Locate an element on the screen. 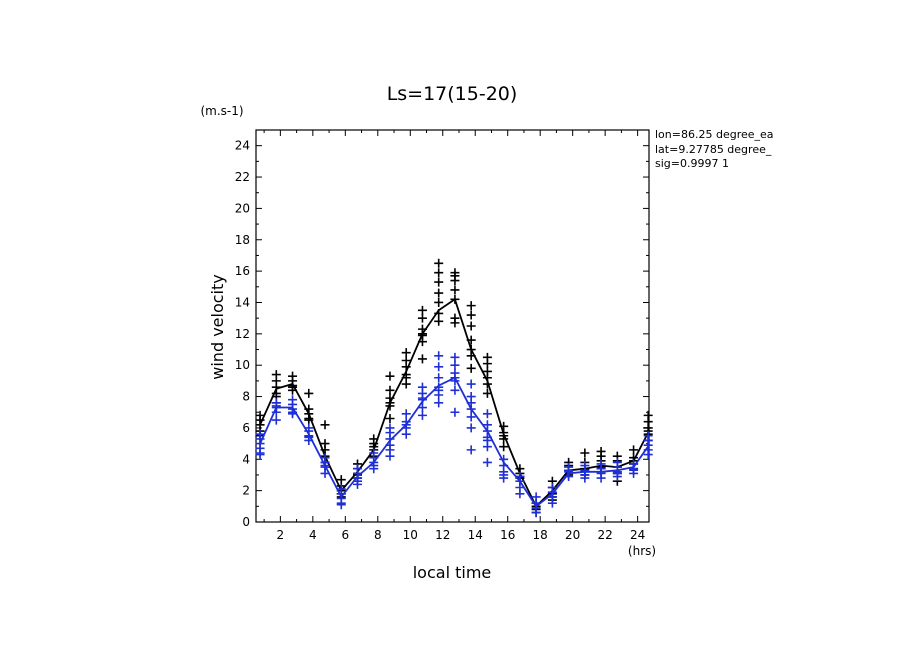 The height and width of the screenshot is (654, 904). annotation-sig: sig=0.9997 1 is located at coordinates (692, 163).